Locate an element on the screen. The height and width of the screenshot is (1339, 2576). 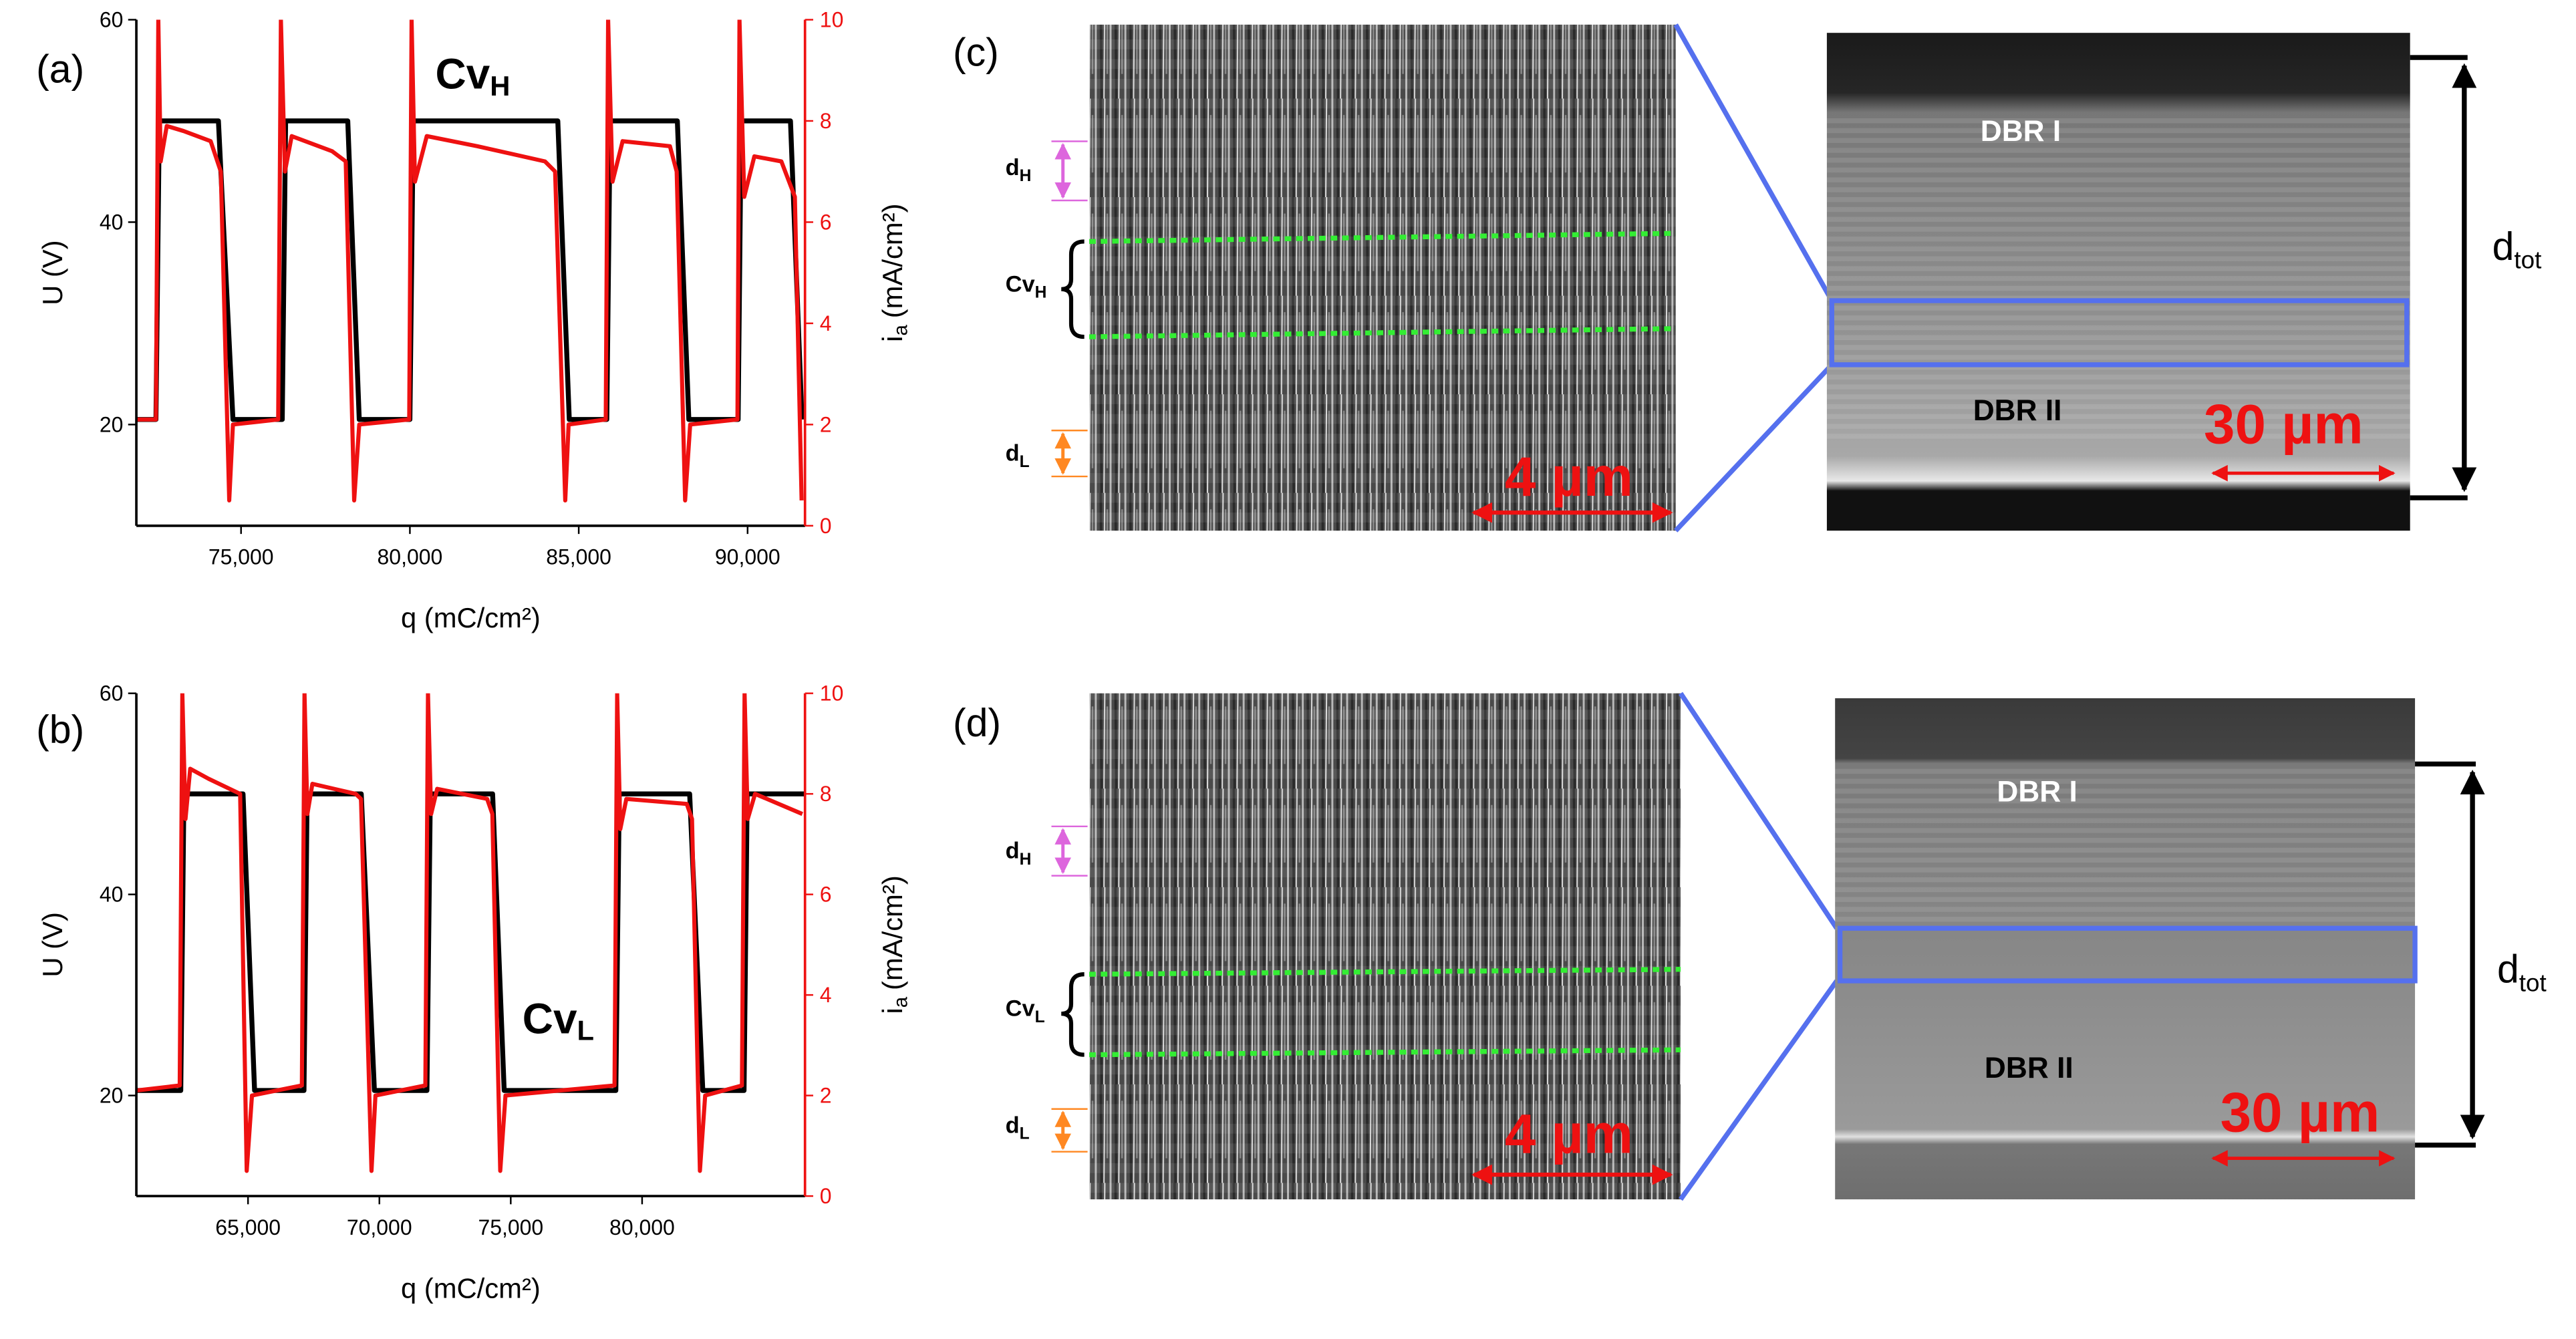
panel-label: (d) is located at coordinates (977, 723).